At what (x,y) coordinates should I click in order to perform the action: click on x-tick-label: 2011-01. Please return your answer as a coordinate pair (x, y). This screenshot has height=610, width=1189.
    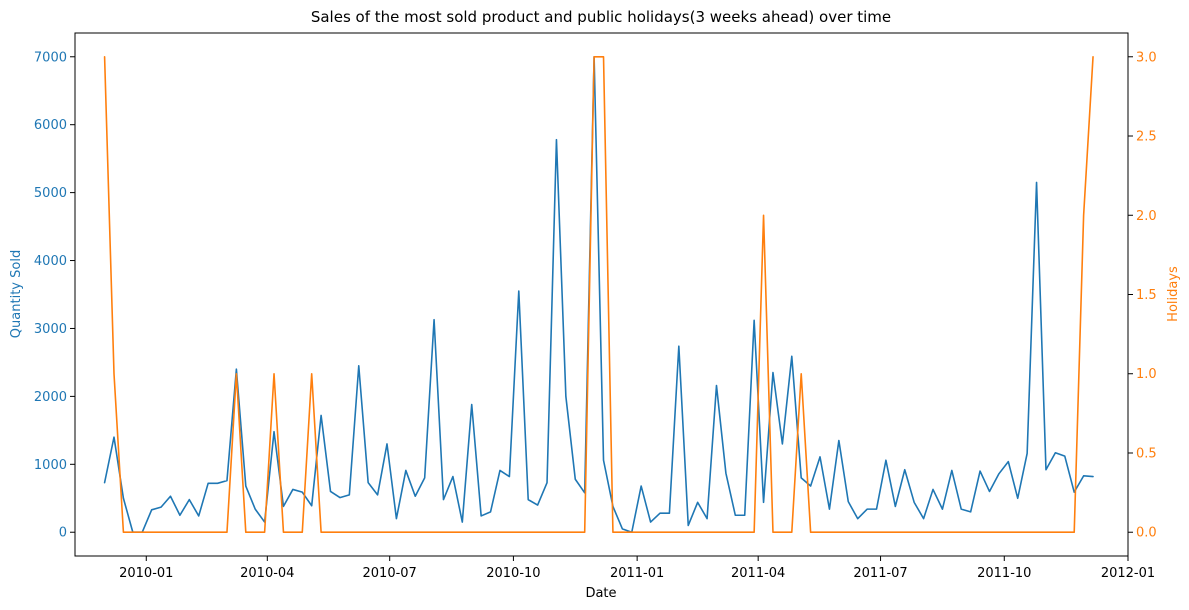
    Looking at the image, I should click on (637, 573).